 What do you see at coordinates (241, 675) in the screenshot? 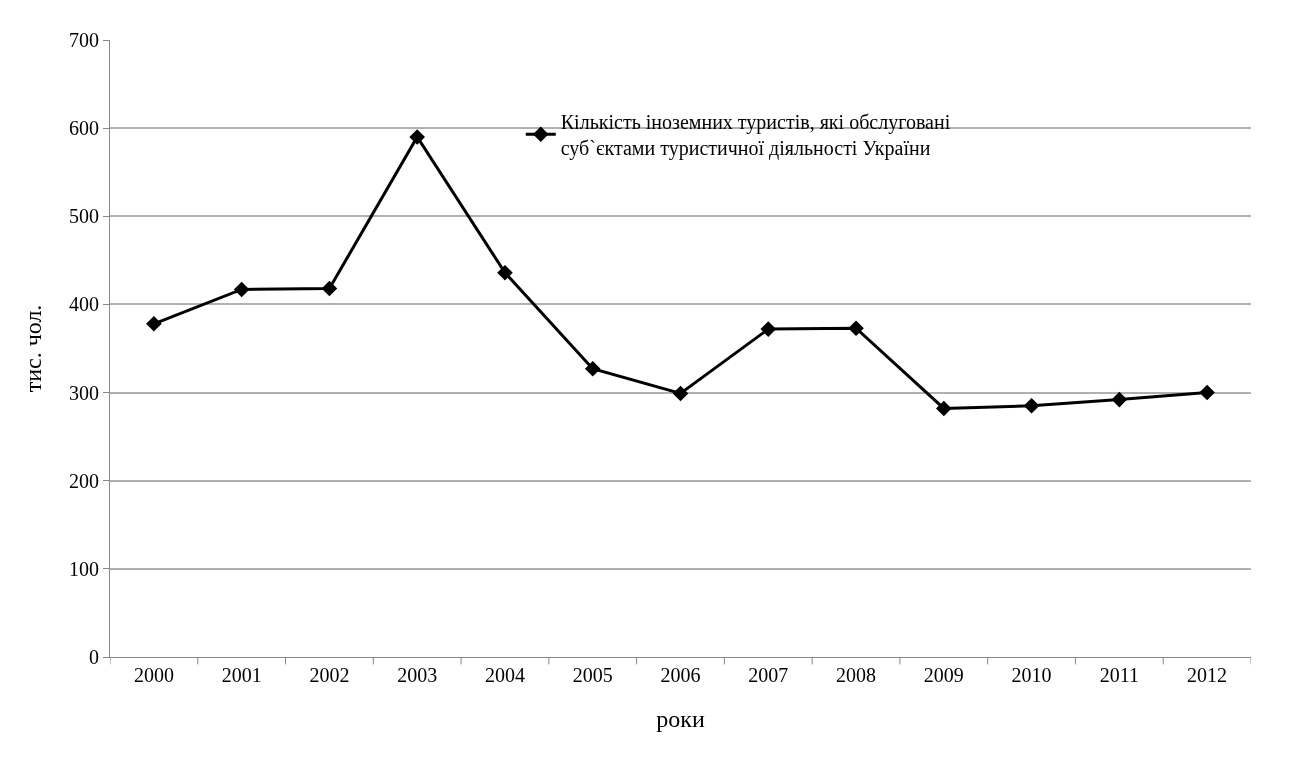
I see `x-tick-label: 2001` at bounding box center [241, 675].